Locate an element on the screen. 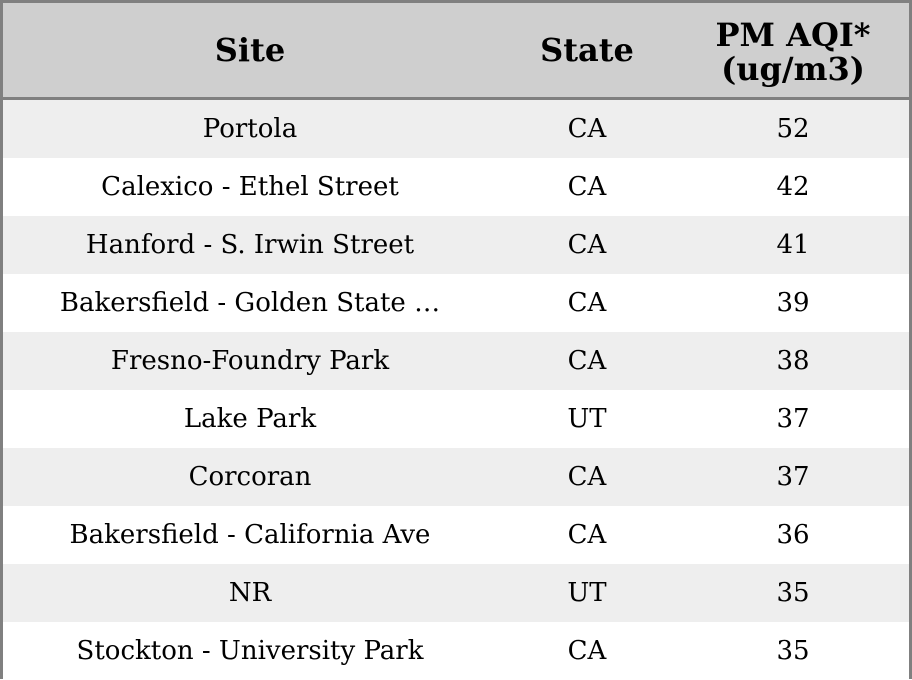 This screenshot has width=912, height=680. cell-site: Portola is located at coordinates (250, 129).